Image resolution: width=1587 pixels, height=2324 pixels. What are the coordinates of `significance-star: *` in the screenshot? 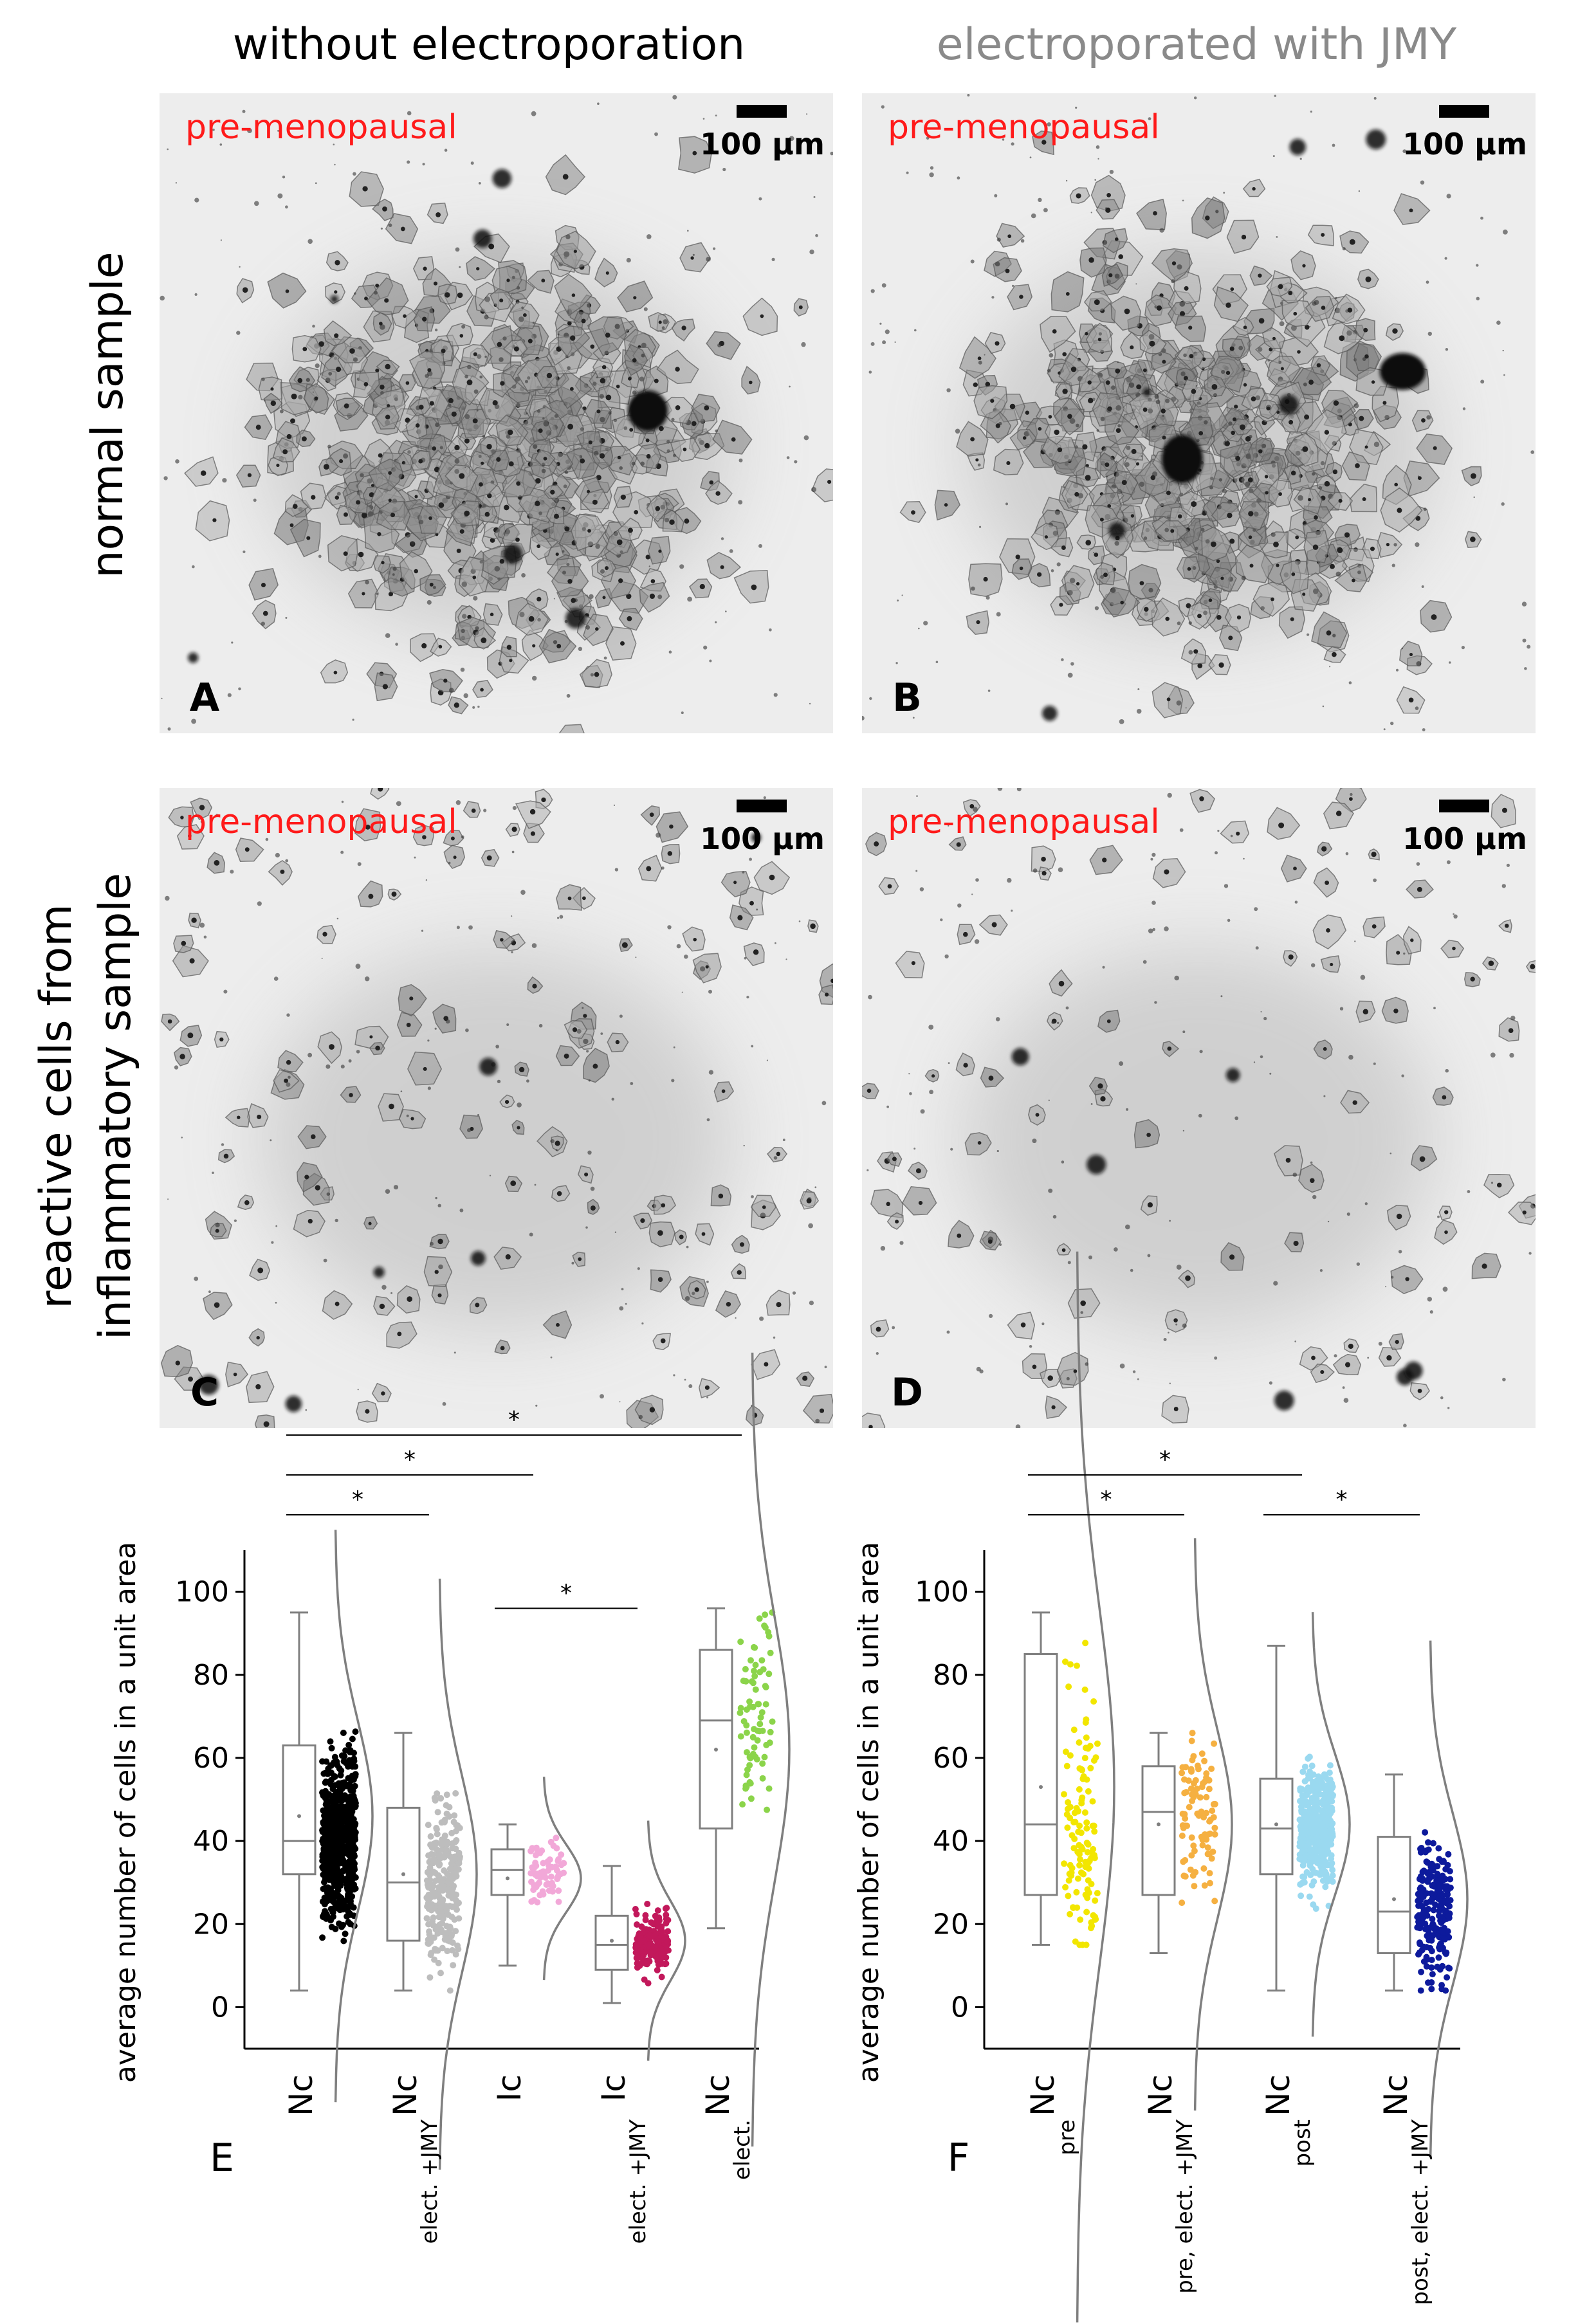 It's located at (566, 1593).